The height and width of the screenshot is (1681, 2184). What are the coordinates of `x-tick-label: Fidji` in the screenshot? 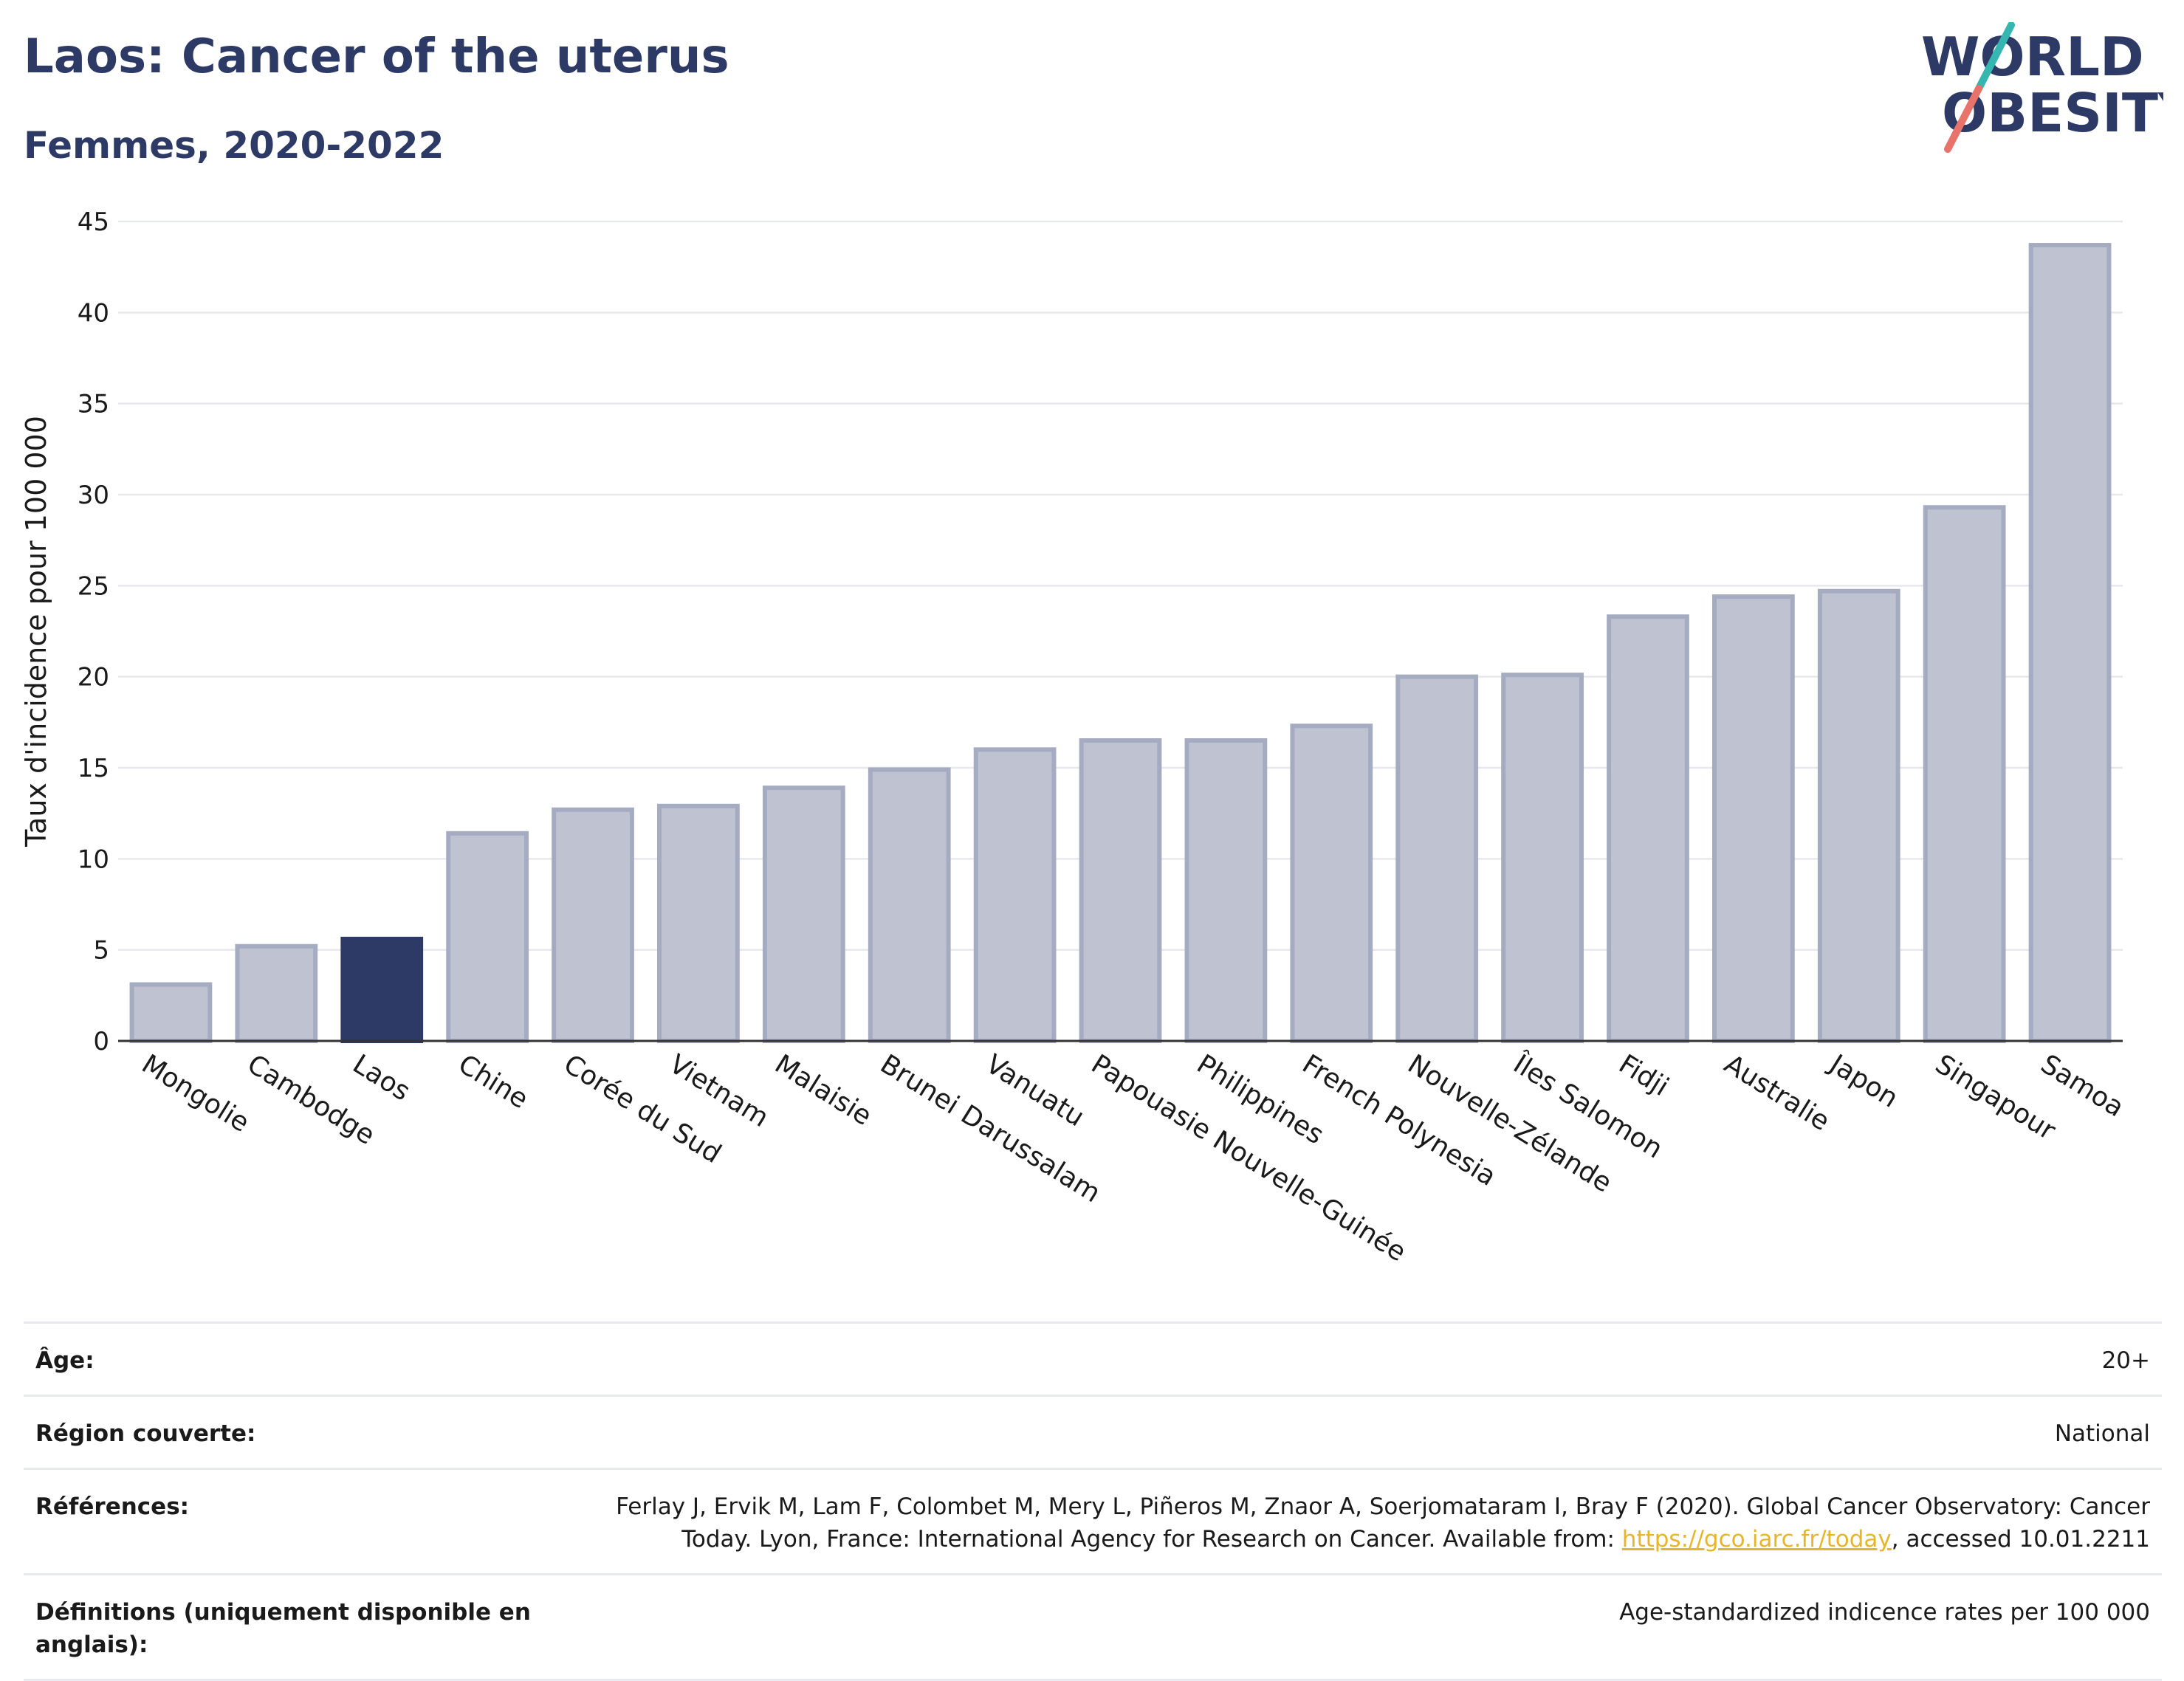 It's located at (1644, 1075).